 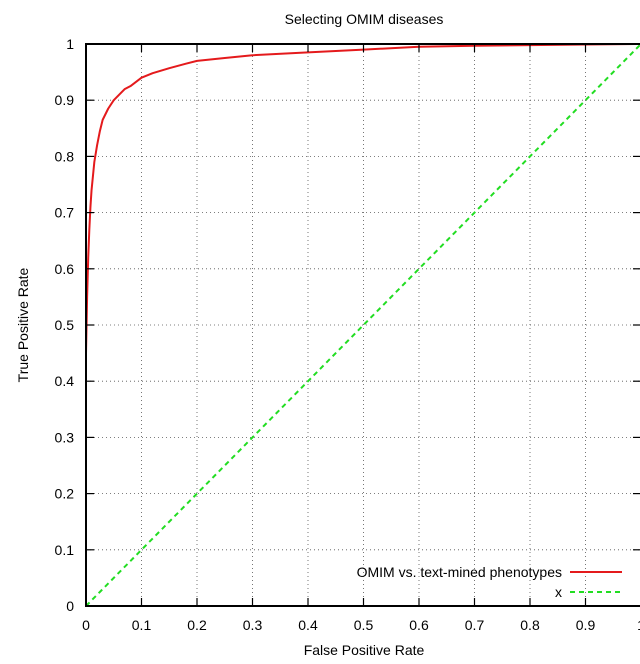 I want to click on x-tick-label: 0.8, so click(x=530, y=625).